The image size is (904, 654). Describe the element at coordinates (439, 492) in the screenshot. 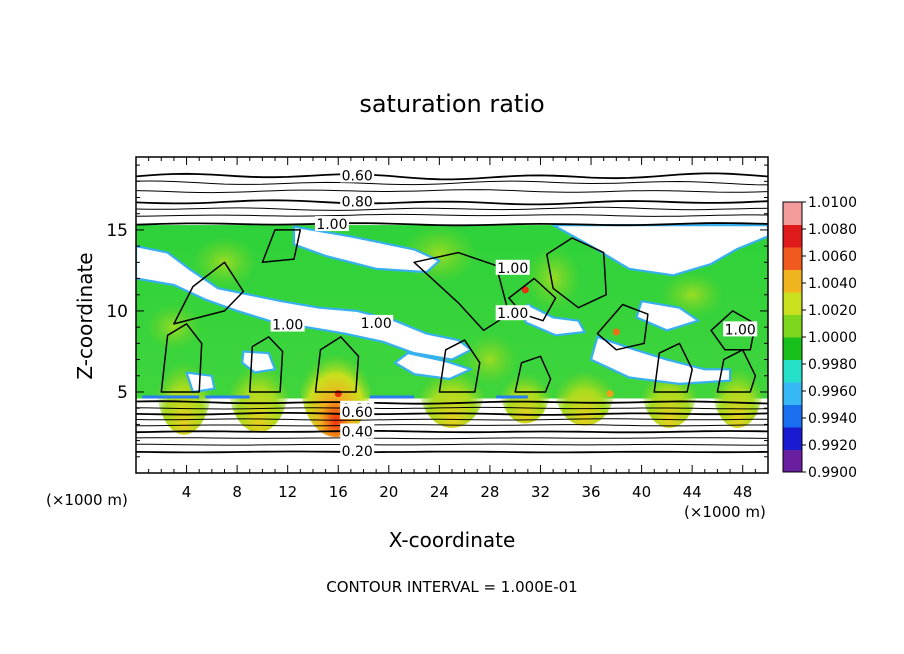

I see `x-tick-label: 24` at that location.